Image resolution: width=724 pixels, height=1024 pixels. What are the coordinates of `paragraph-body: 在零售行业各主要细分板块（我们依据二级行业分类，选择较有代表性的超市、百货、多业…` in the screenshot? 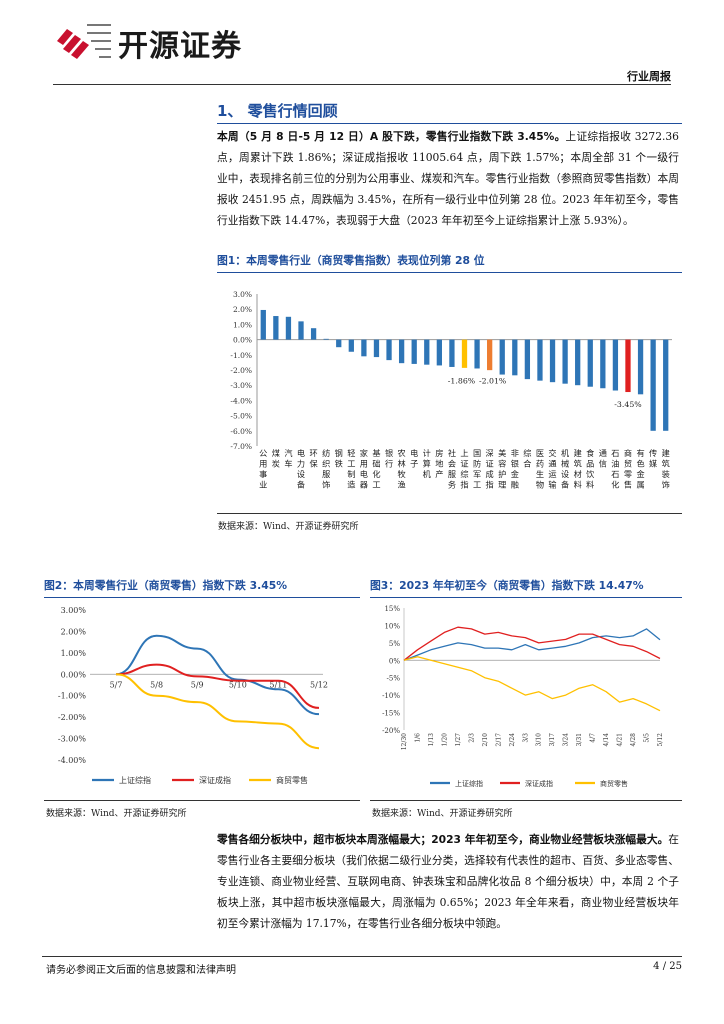 It's located at (448, 881).